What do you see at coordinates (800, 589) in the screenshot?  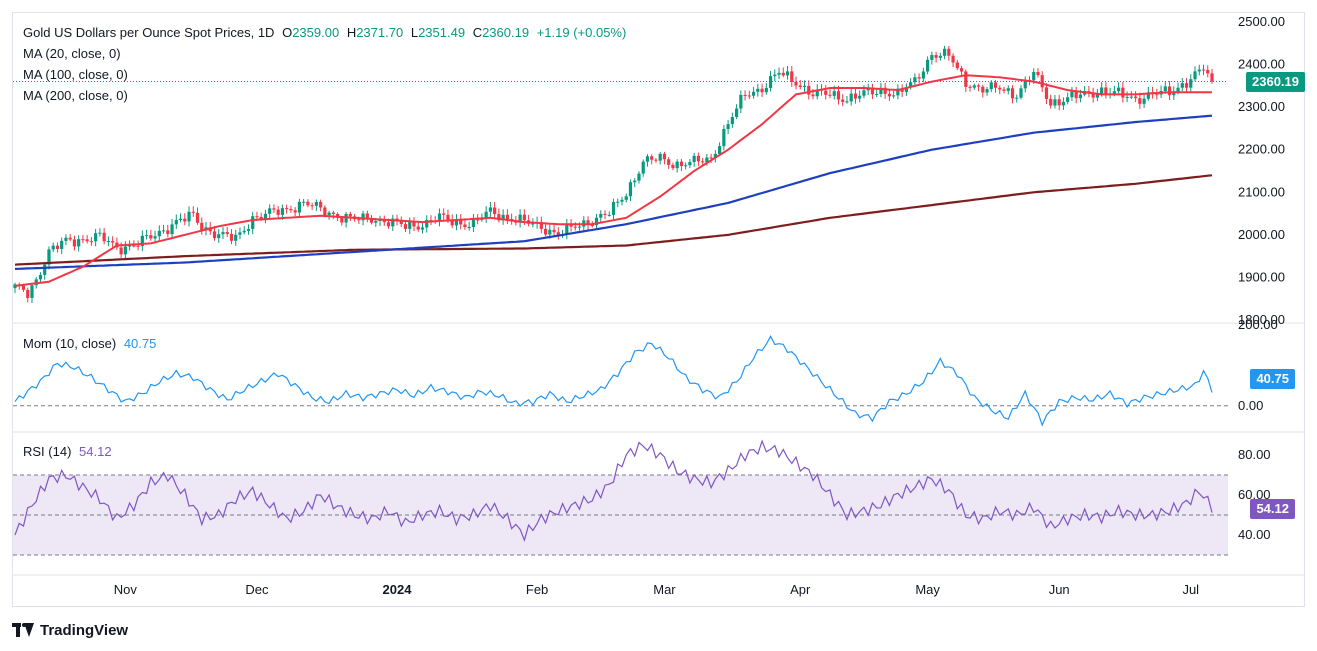 I see `time-tick-label: Apr` at bounding box center [800, 589].